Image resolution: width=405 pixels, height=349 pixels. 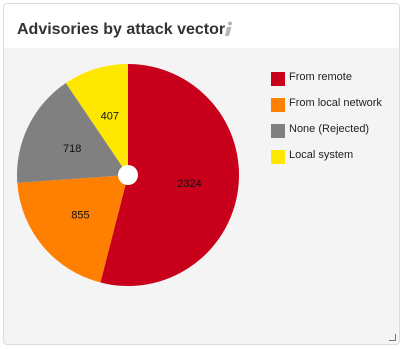 What do you see at coordinates (329, 129) in the screenshot?
I see `legend-label: None (Rejected)` at bounding box center [329, 129].